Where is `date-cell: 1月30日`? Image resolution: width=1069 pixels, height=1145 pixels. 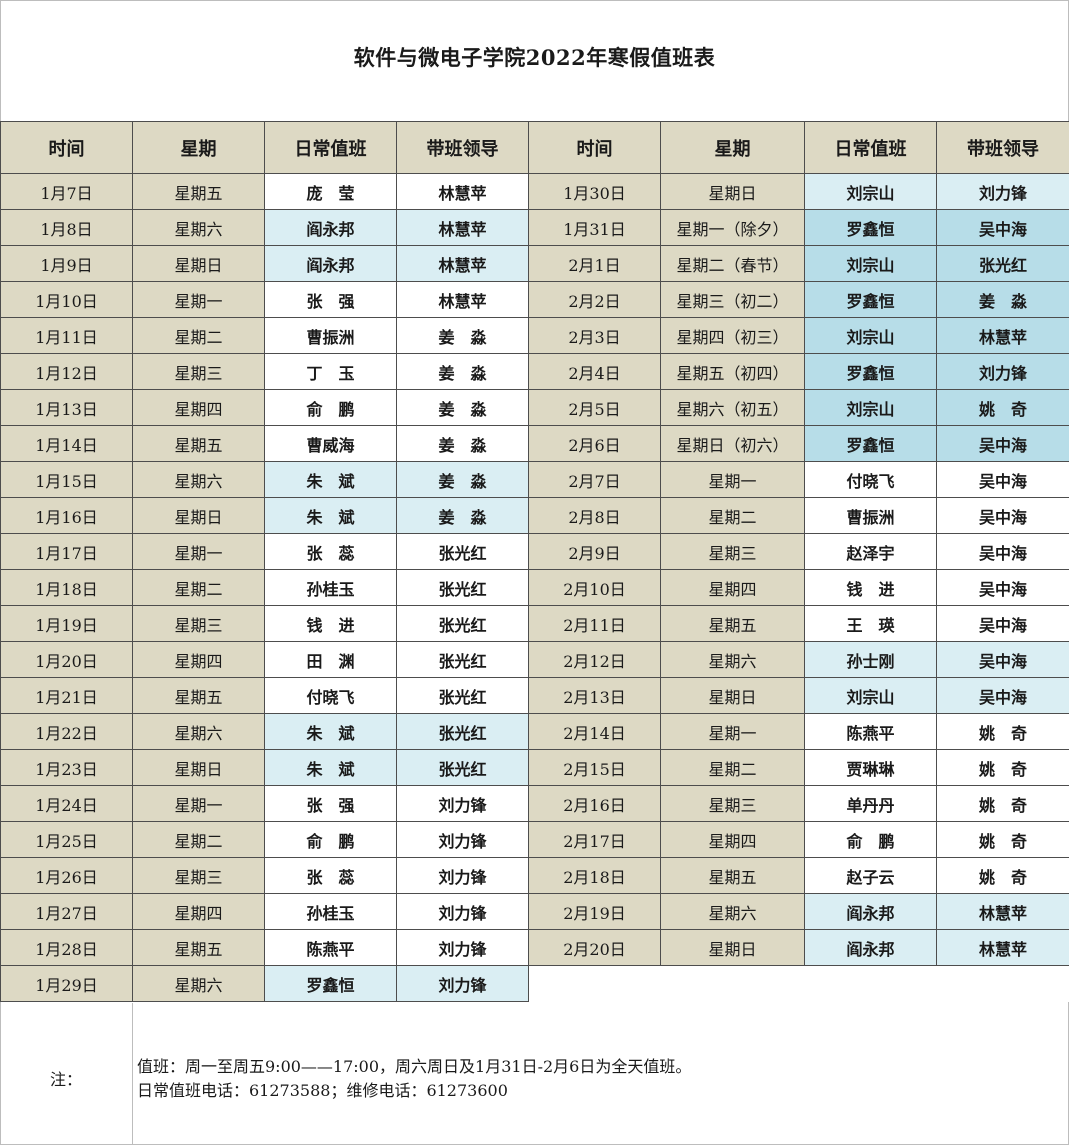 date-cell: 1月30日 is located at coordinates (594, 191).